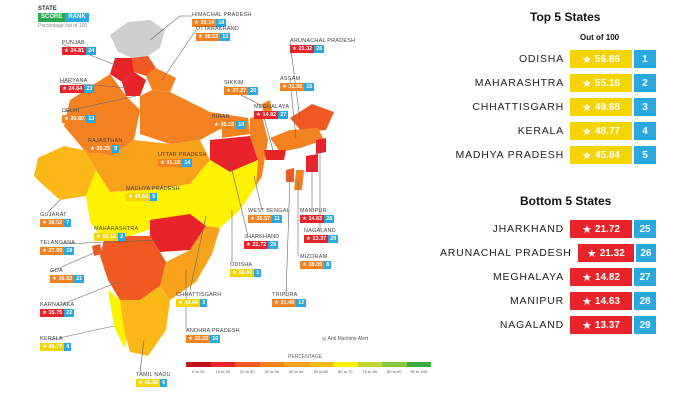 This screenshot has width=700, height=400. What do you see at coordinates (329, 219) in the screenshot?
I see `map-label-rank: 28` at bounding box center [329, 219].